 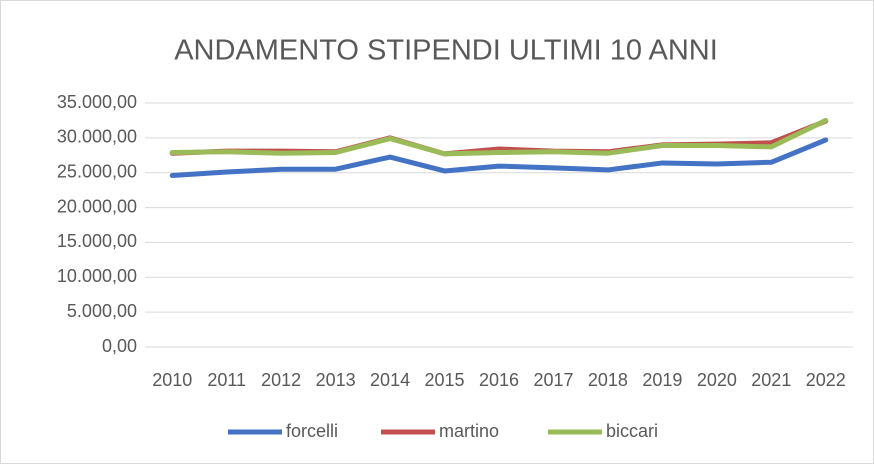 I want to click on x-tick-label: 2015, so click(x=445, y=380).